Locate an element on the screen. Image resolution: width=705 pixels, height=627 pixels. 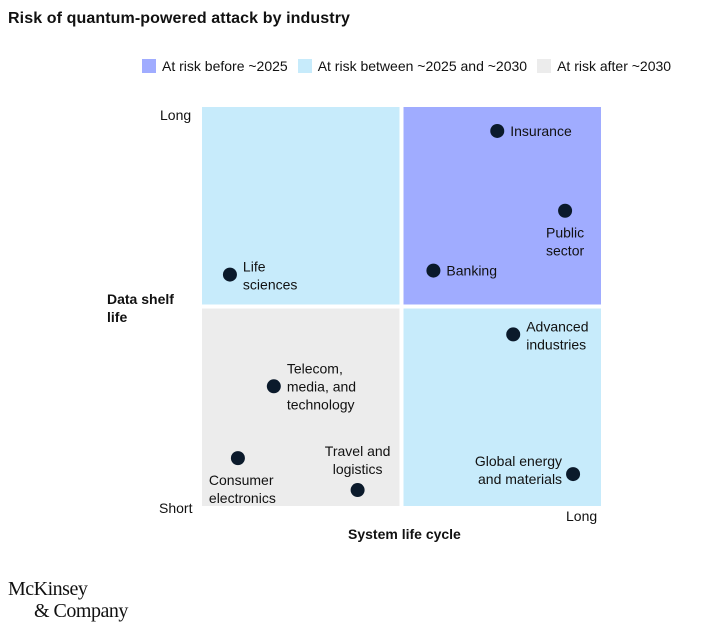
y-tick-high: Long is located at coordinates (176, 115).